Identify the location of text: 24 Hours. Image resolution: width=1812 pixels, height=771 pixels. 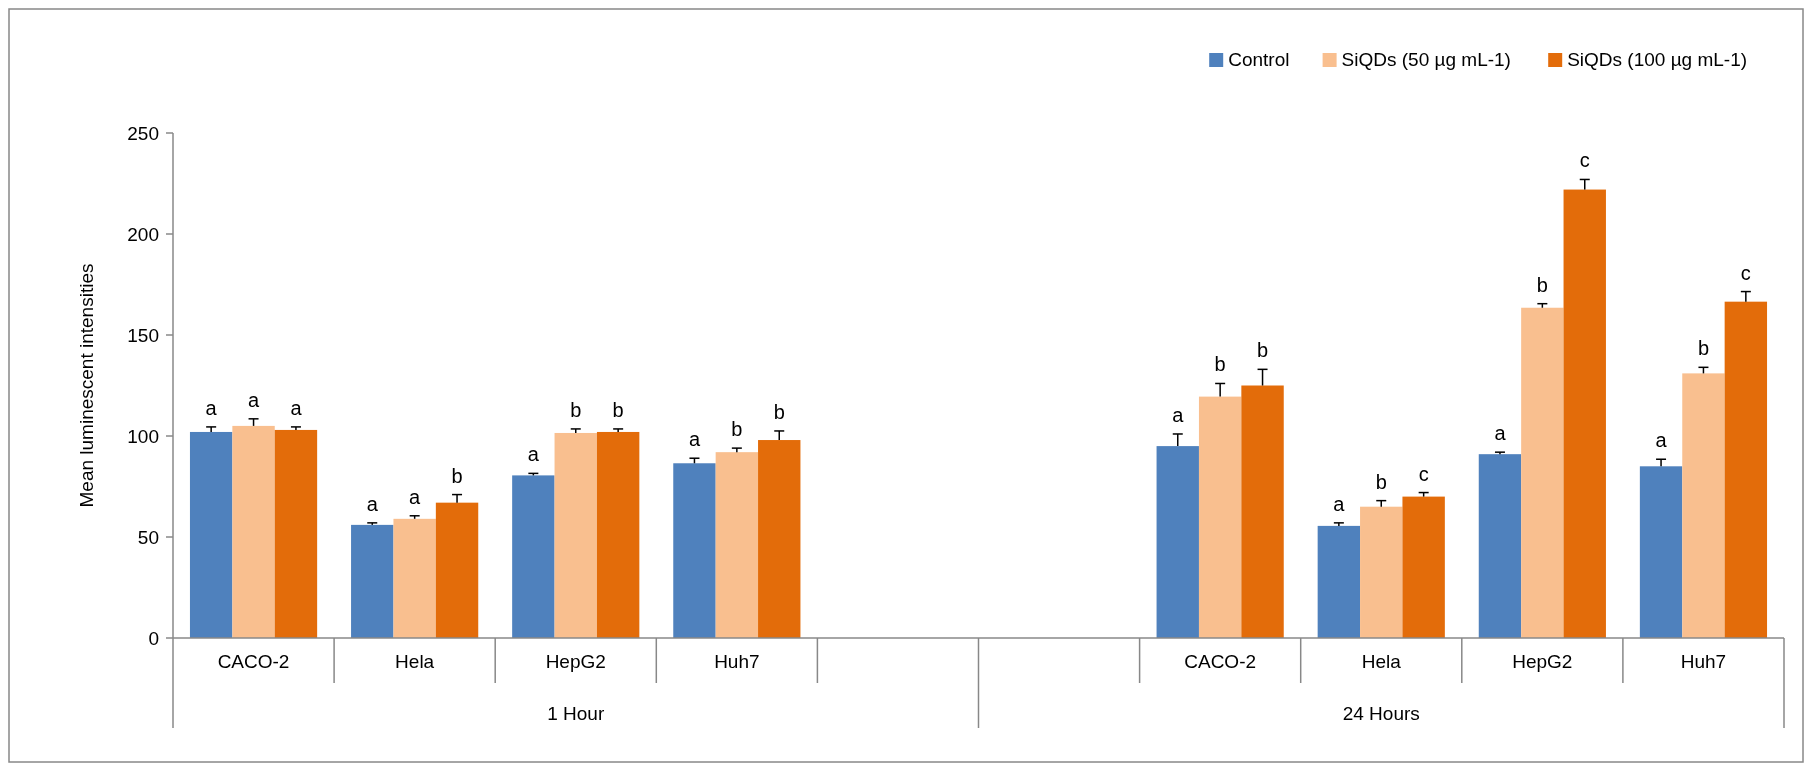
(1381, 713).